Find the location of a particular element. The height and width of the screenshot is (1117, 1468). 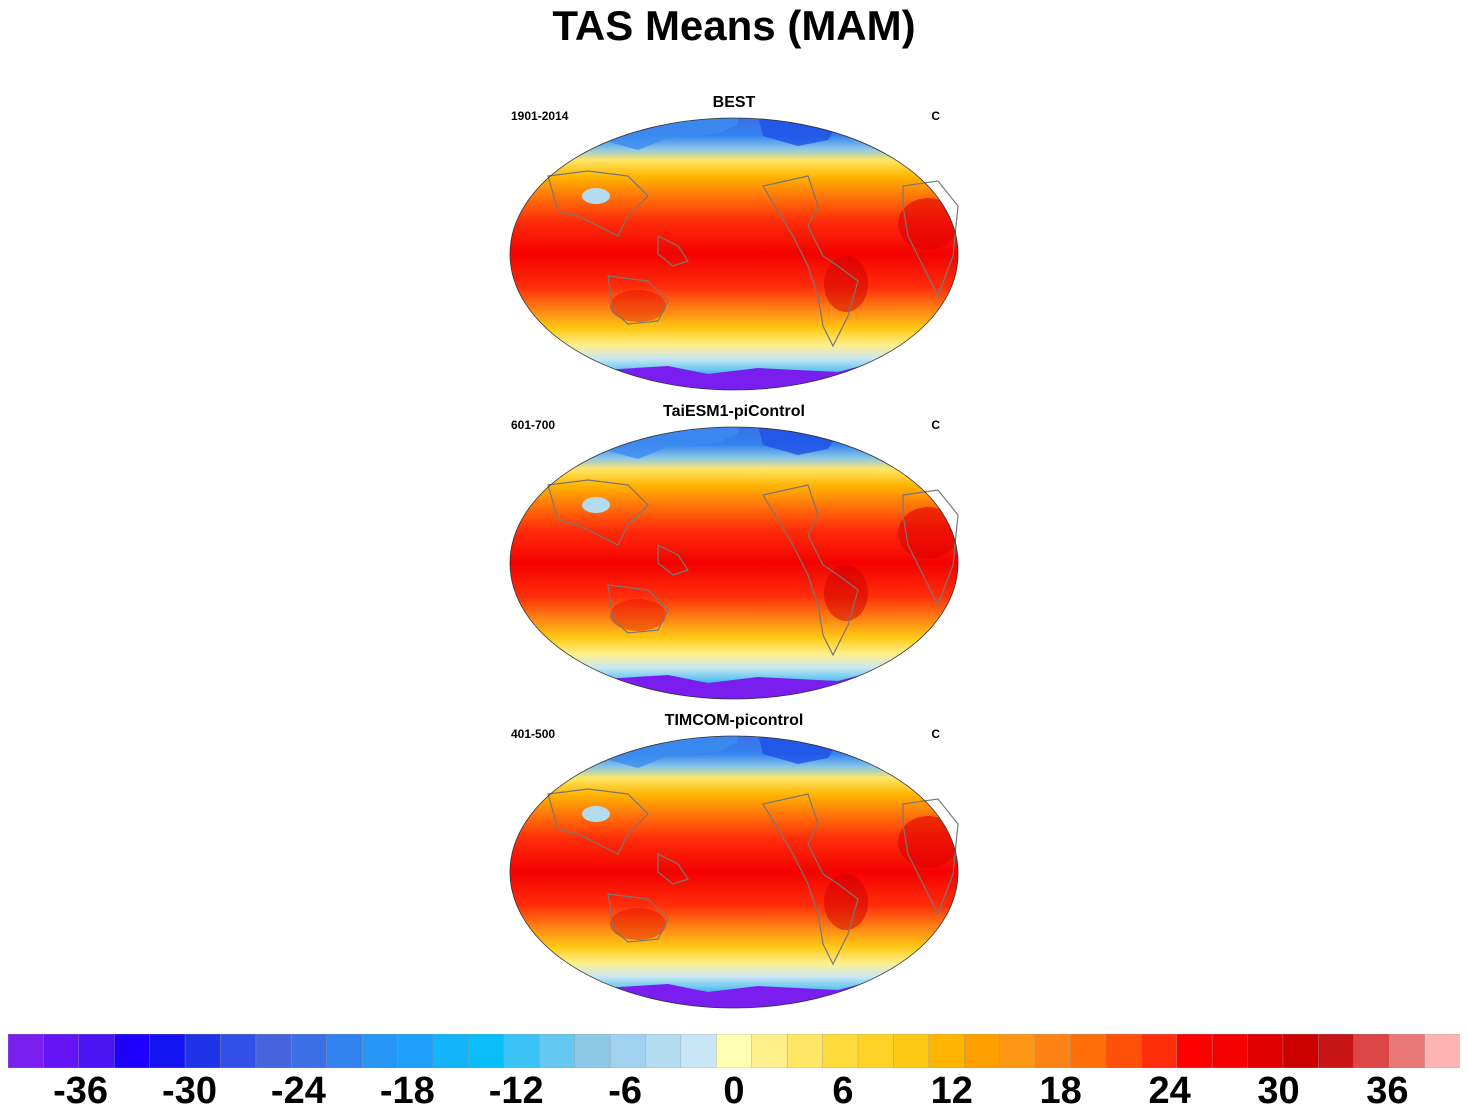

map-panel-best: BEST 1901-2014 C is located at coordinates (734, 250).